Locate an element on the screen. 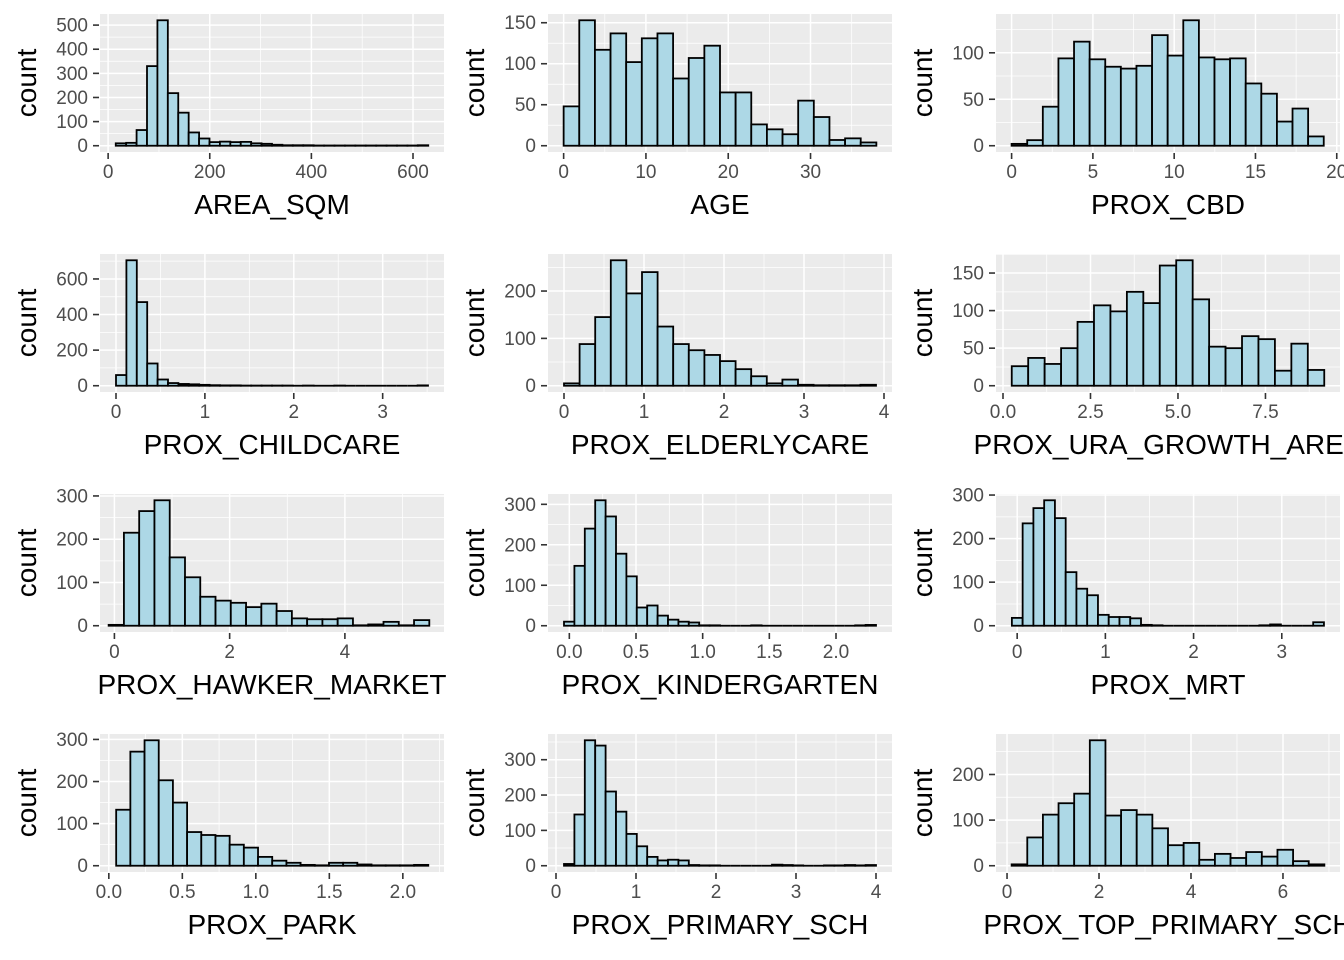  x-tick-label: 0 is located at coordinates (563, 172).